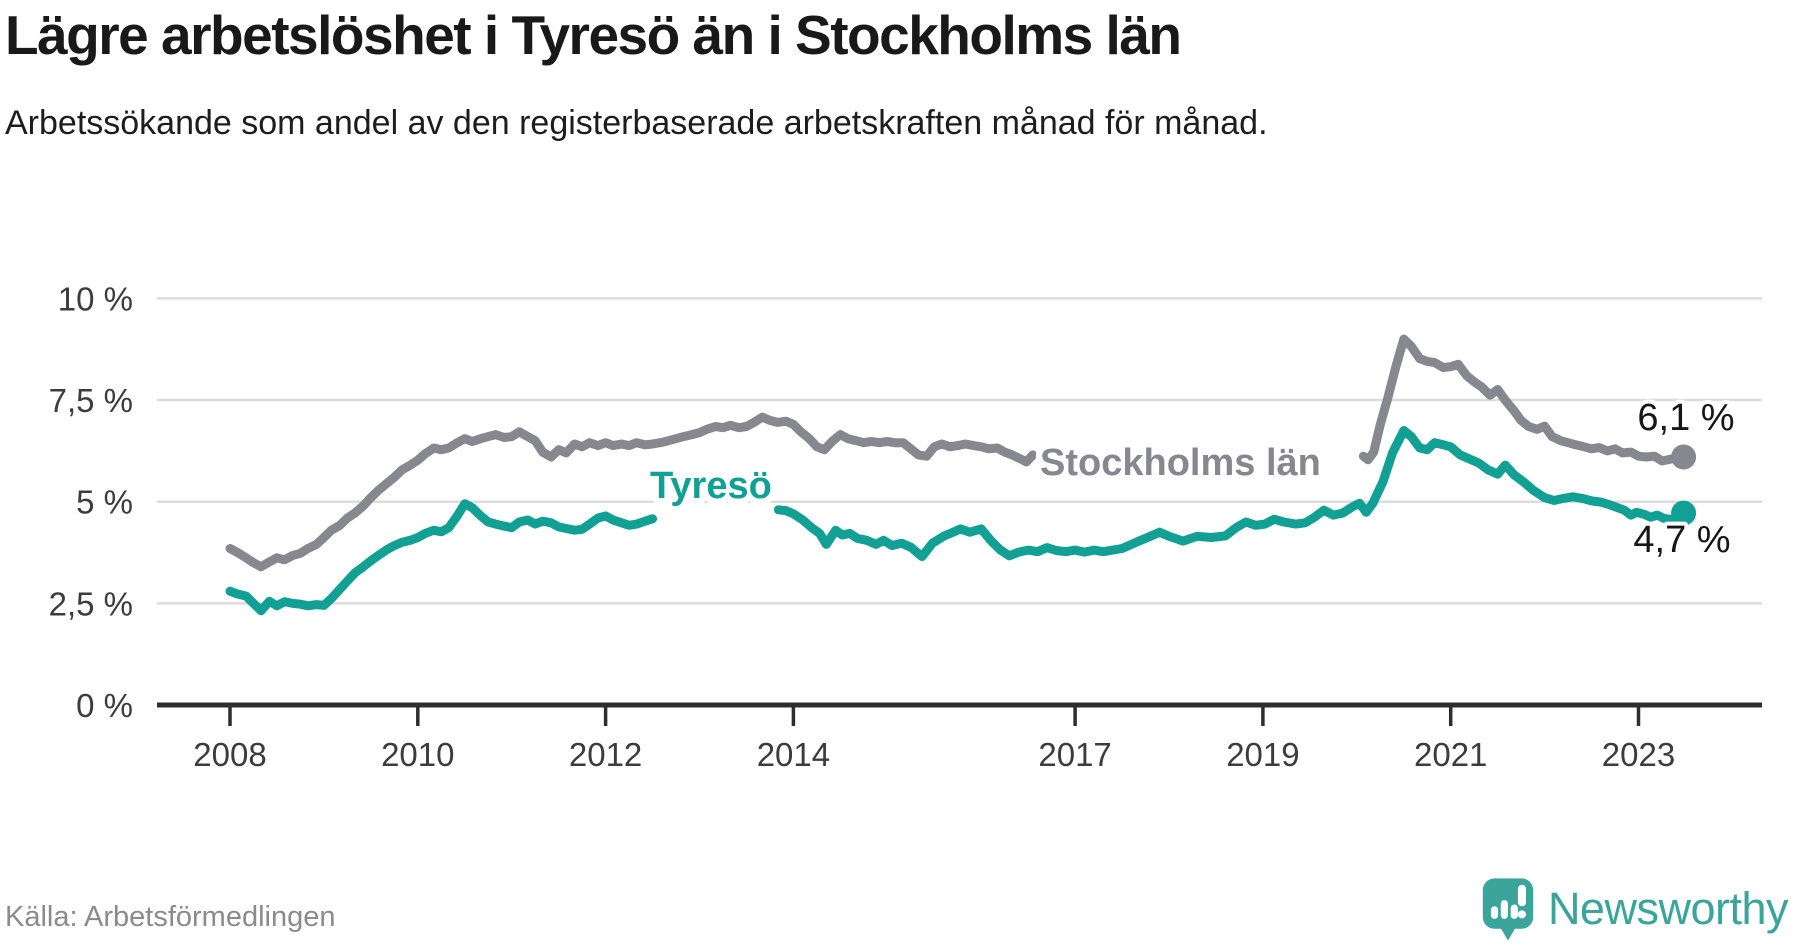  What do you see at coordinates (711, 486) in the screenshot?
I see `series-label-tyreso: Tyresö` at bounding box center [711, 486].